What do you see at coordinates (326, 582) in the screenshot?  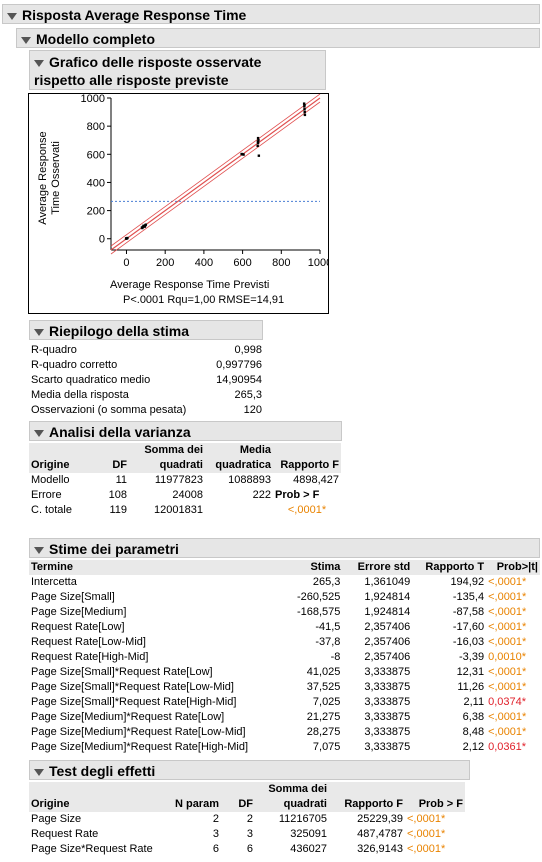 I see `param-estimate: 265,3` at bounding box center [326, 582].